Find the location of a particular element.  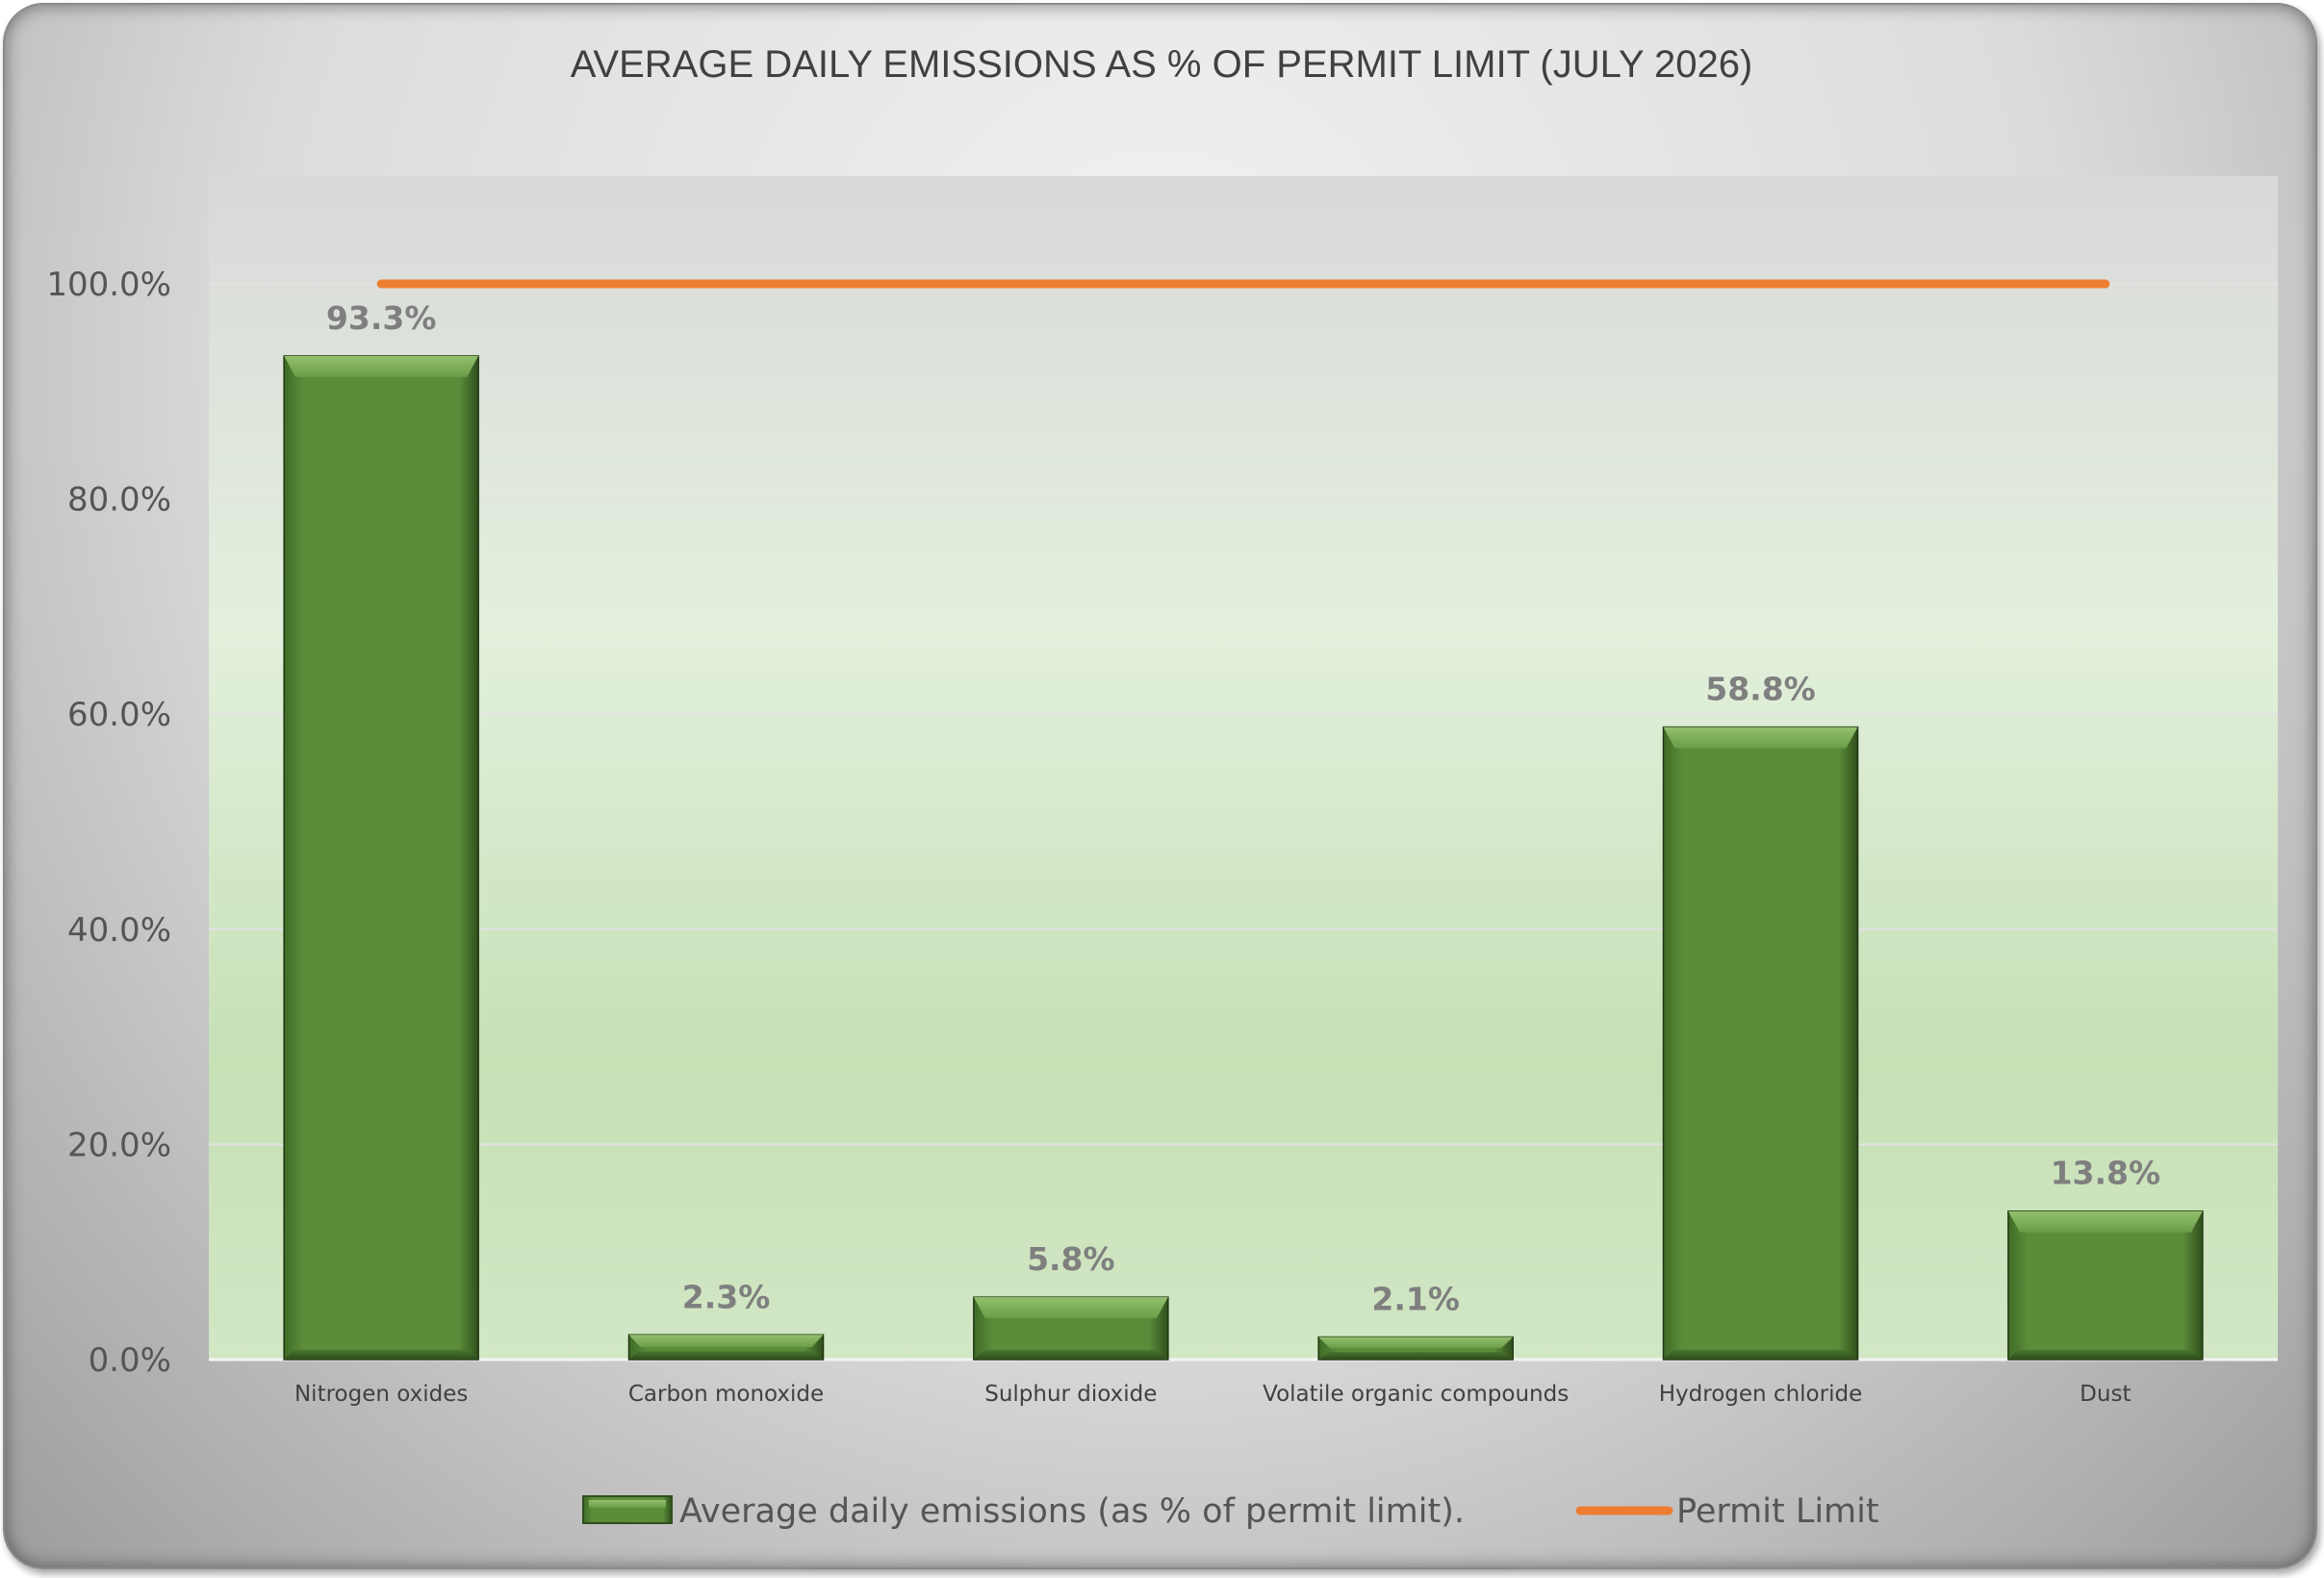

y-tick-label: 0.0% is located at coordinates (130, 1360).